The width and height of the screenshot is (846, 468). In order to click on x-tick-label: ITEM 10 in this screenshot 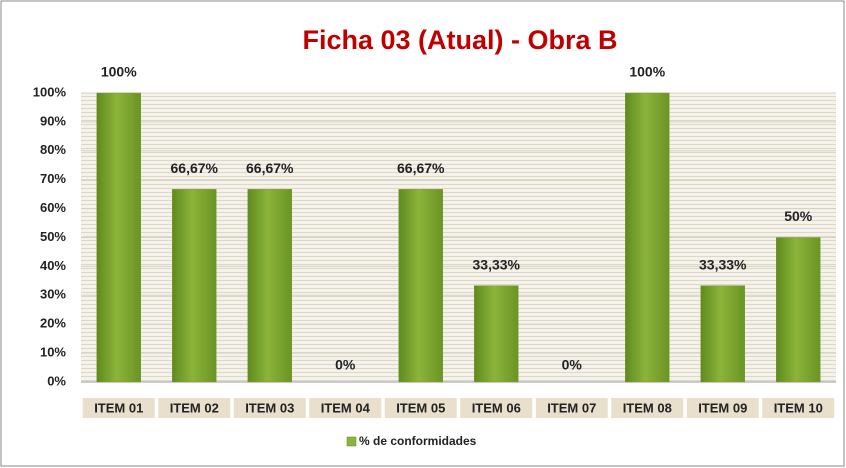, I will do `click(798, 407)`.